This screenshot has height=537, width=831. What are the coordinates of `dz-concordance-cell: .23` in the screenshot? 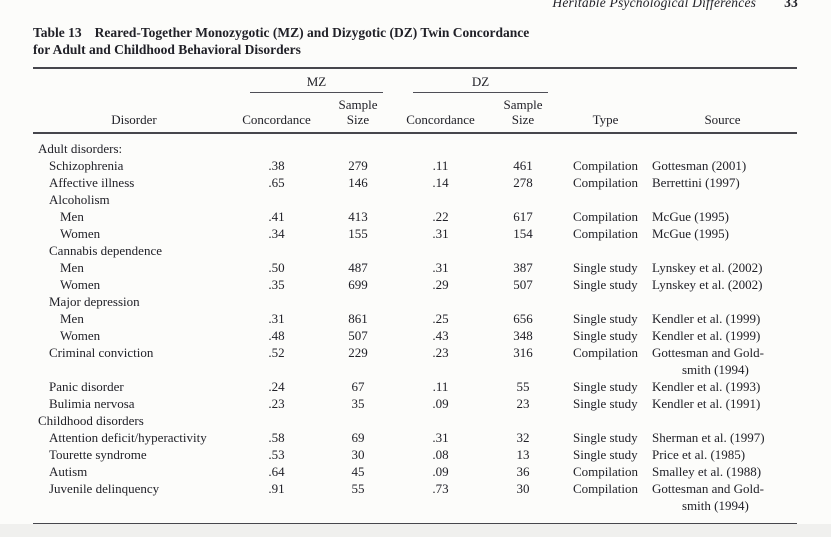 It's located at (440, 352).